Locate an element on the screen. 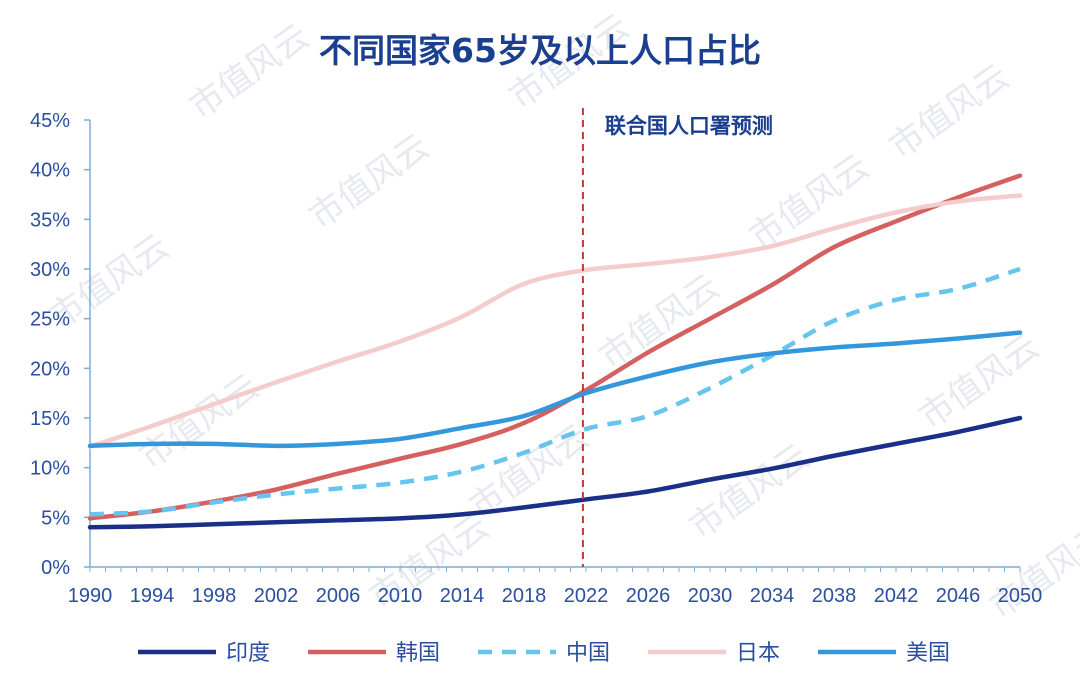 Image resolution: width=1080 pixels, height=696 pixels. y-tick-label: 0% is located at coordinates (55, 568).